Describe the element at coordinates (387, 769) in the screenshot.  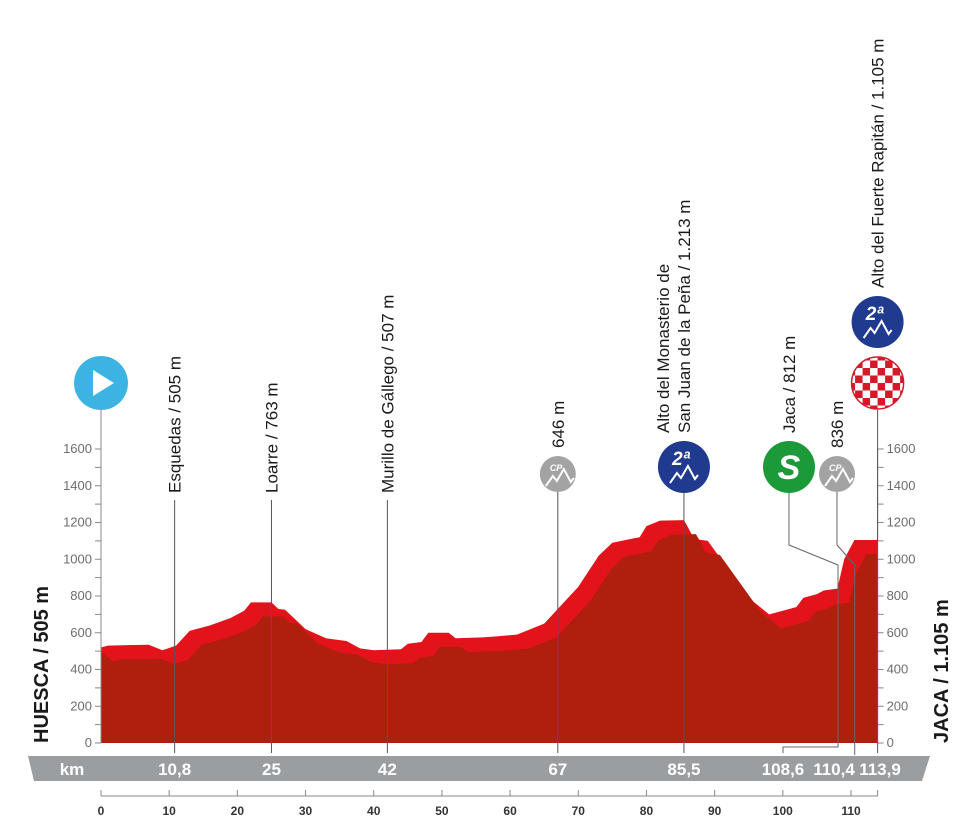
I see `km-label: 42` at that location.